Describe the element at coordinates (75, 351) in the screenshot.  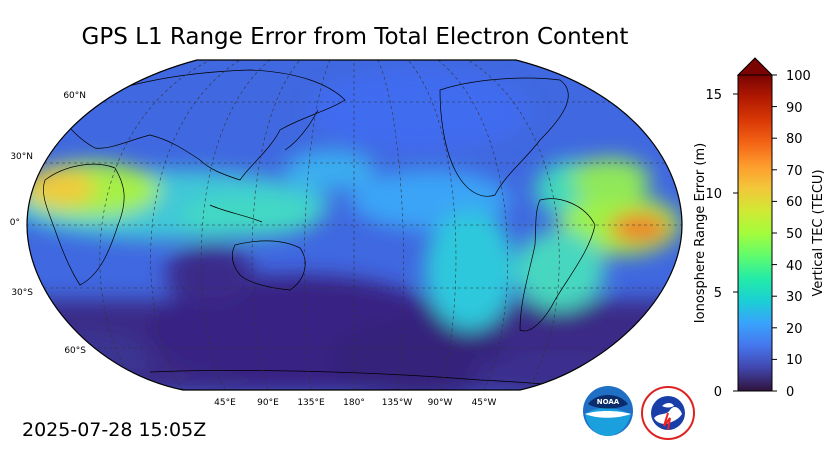
I see `lat-label-60s: 60°S` at that location.